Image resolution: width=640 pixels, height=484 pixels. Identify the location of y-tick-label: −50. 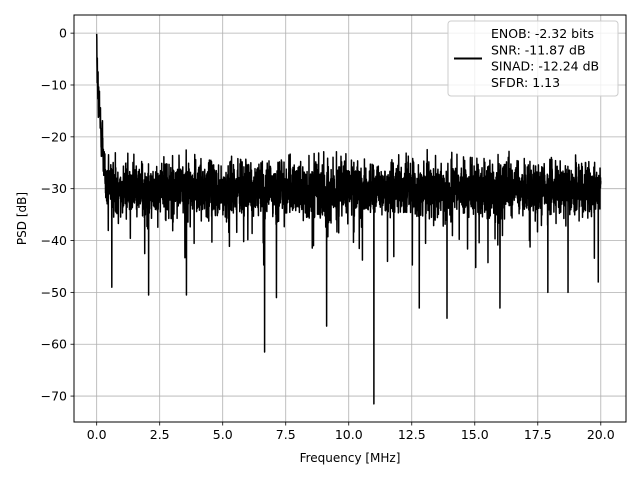
(54, 292).